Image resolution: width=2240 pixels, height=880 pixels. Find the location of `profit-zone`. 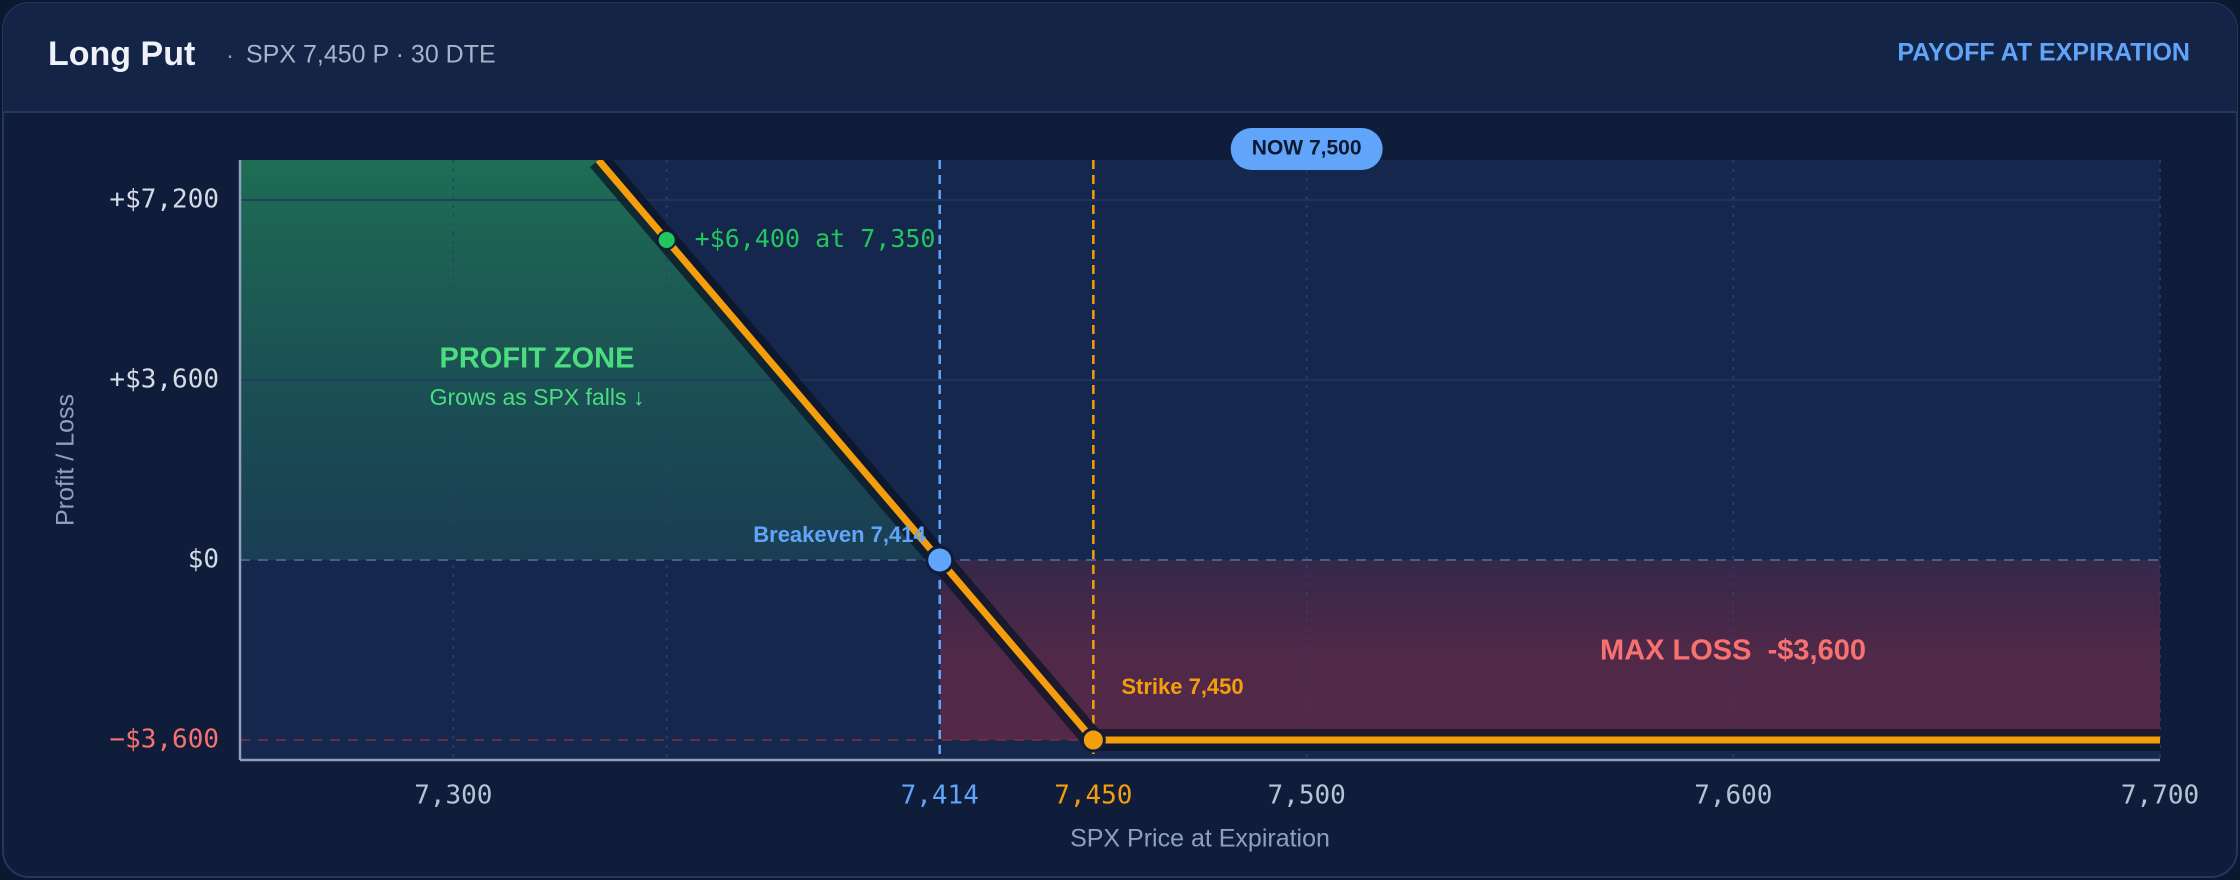

profit-zone is located at coordinates (590, 360).